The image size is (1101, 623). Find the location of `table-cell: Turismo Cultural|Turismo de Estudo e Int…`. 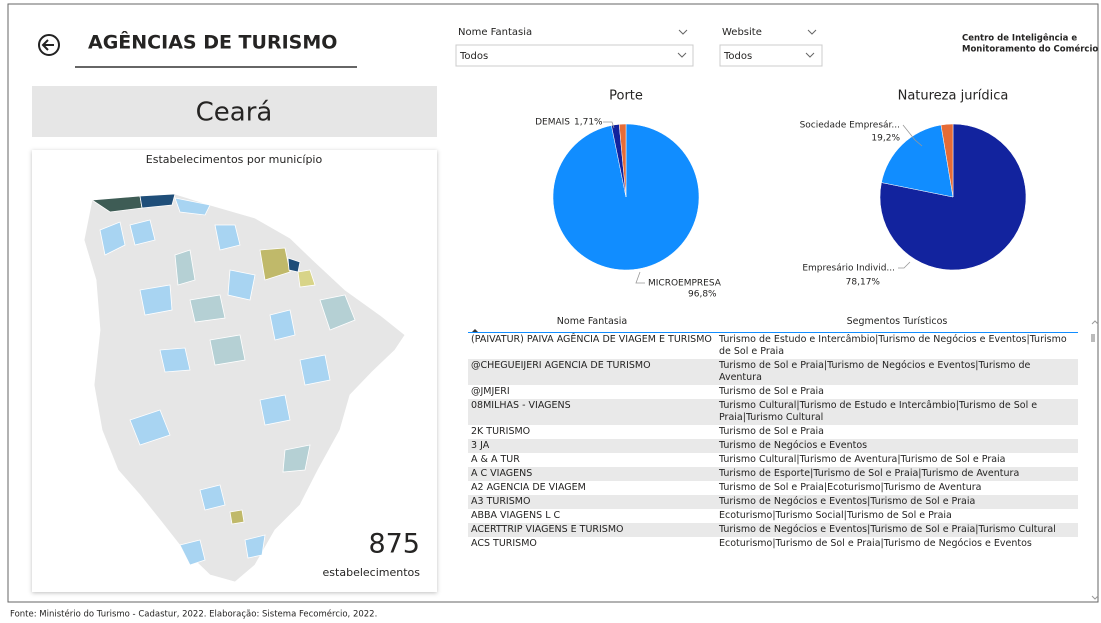

table-cell: Turismo Cultural|Turismo de Estudo e Int… is located at coordinates (897, 412).